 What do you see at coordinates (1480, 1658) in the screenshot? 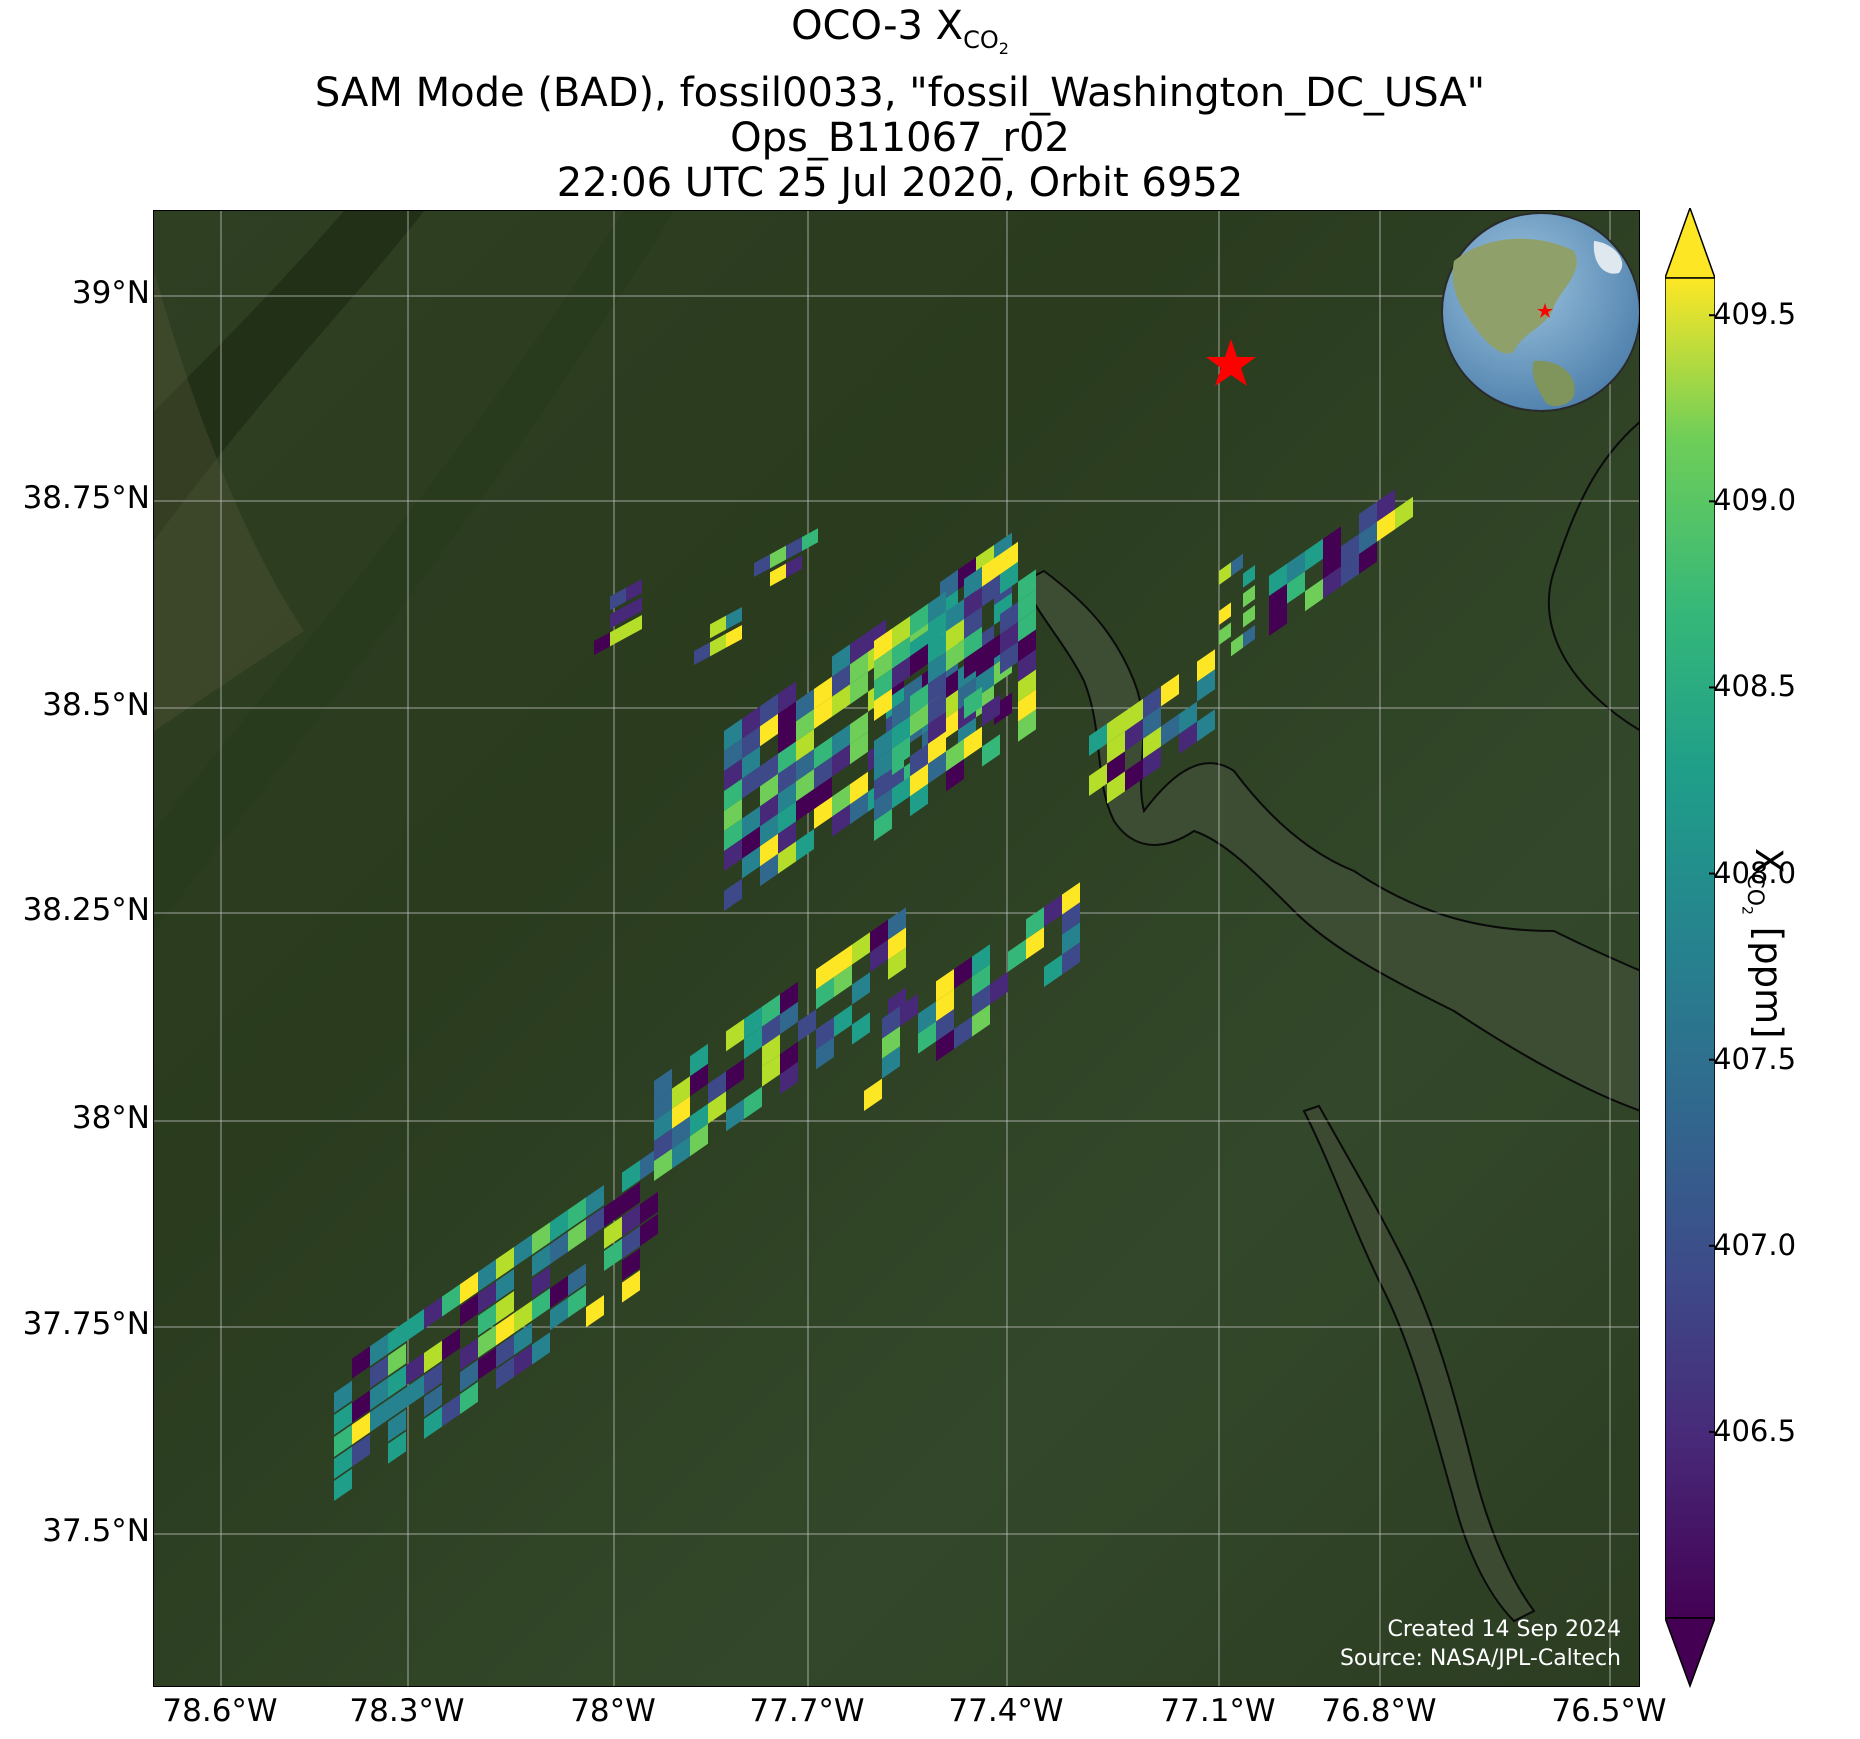
I see `credit-source: Source: NASA/JPL-Caltech` at bounding box center [1480, 1658].